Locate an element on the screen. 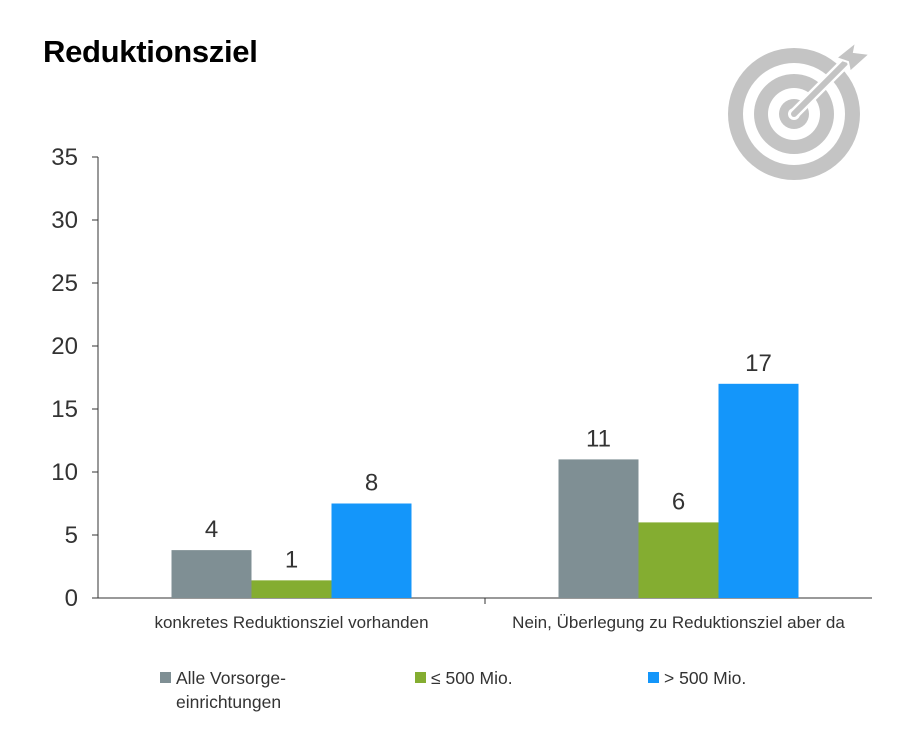 The image size is (909, 733). legend-item-small: ≤ 500 Mio. is located at coordinates (464, 678).